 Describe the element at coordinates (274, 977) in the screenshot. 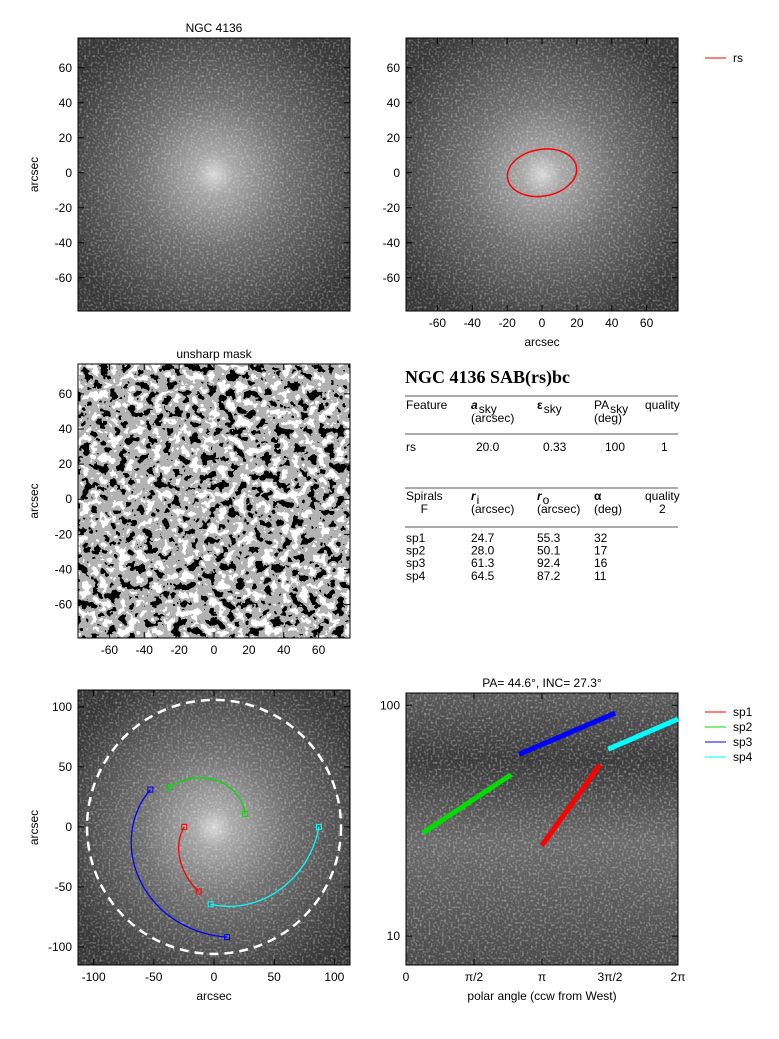

I see `x-tick-label: 50` at that location.